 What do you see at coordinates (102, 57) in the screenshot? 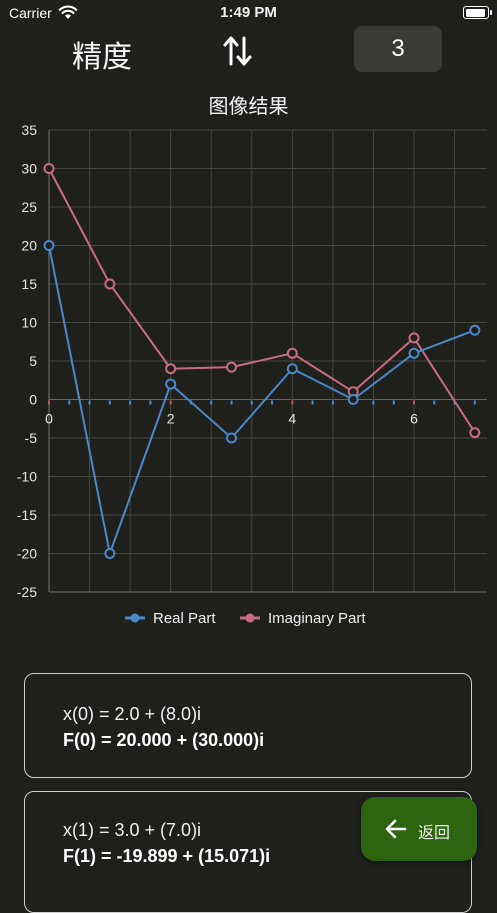
I see `precision-label: 精度` at bounding box center [102, 57].